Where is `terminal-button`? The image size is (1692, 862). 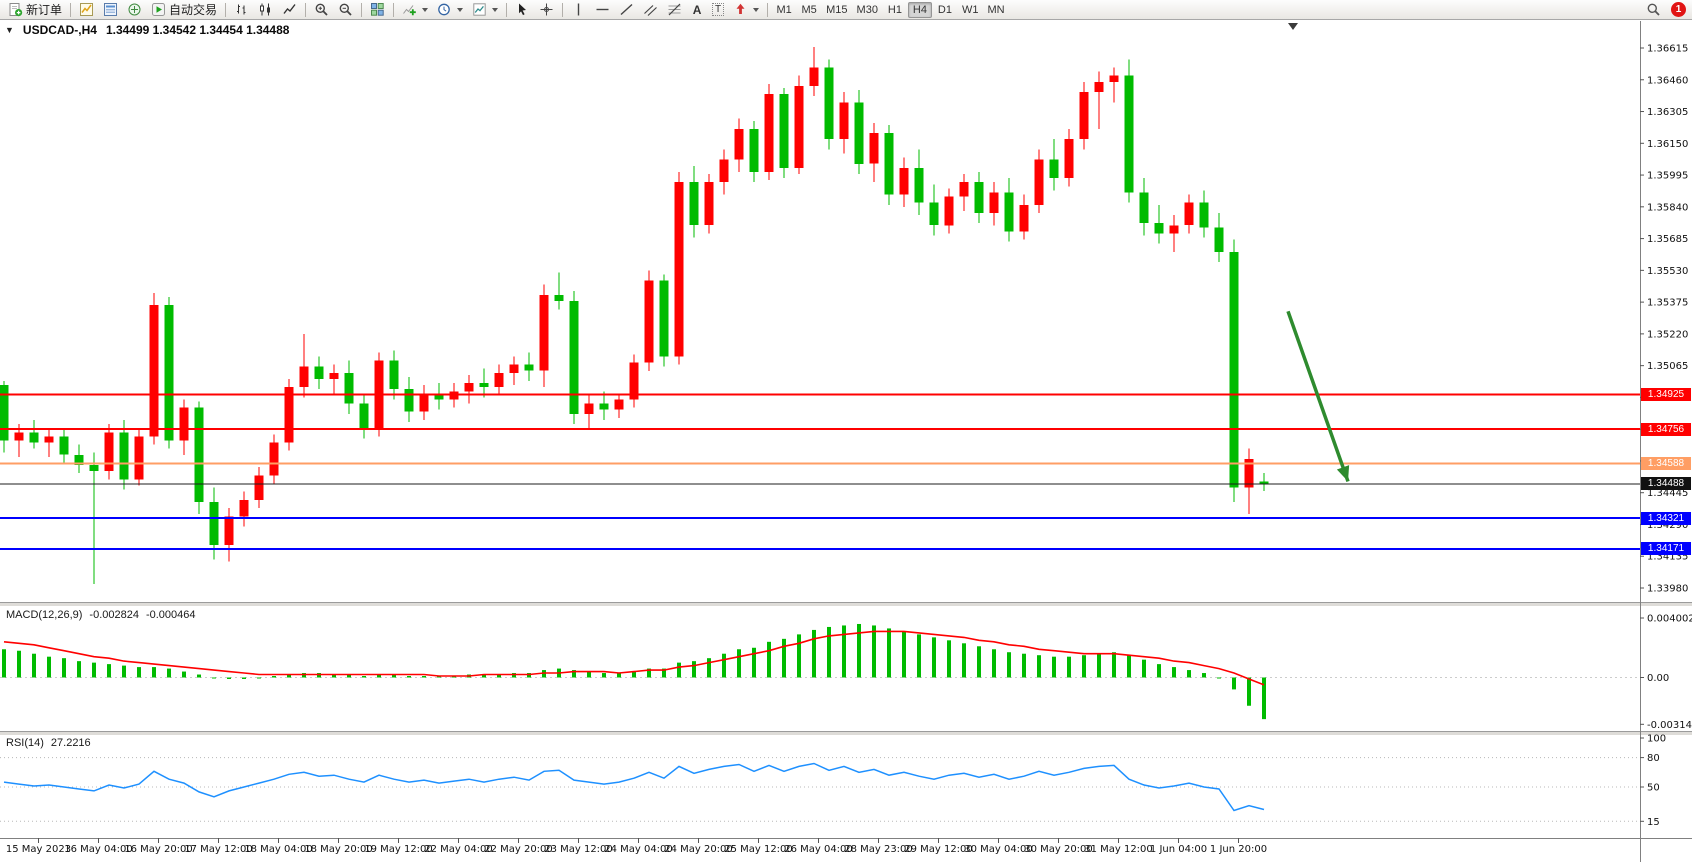 terminal-button is located at coordinates (134, 10).